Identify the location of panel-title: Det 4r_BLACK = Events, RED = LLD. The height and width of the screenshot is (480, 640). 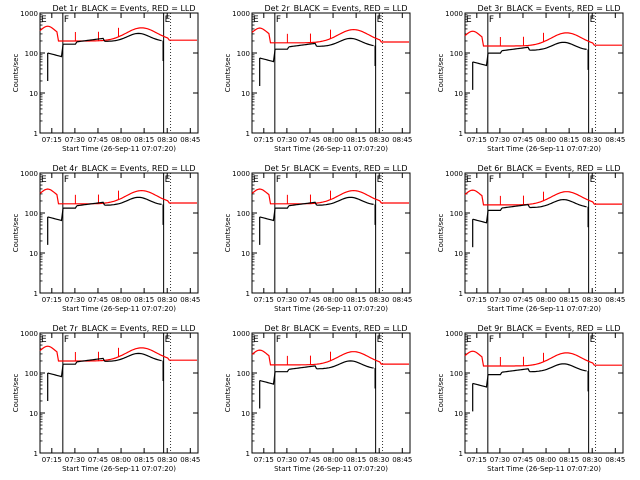
(123, 168).